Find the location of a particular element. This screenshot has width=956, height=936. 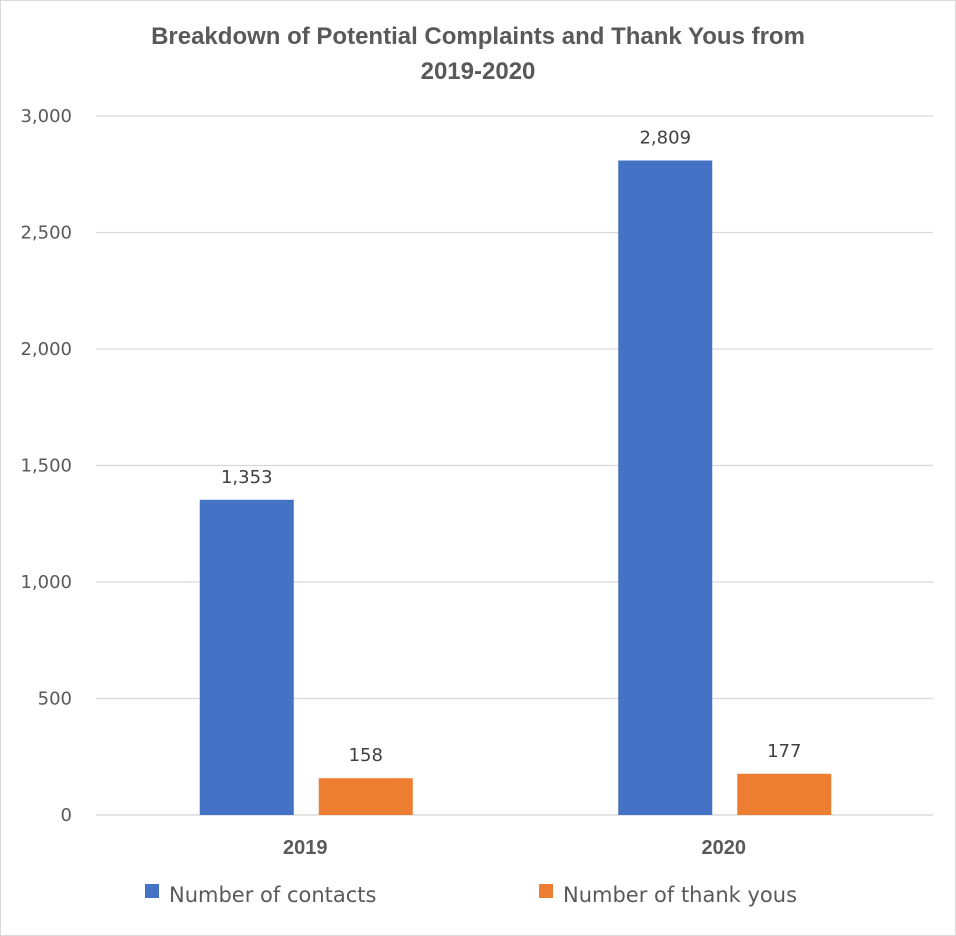

y-axis-ticks: 0 500 1,000 1,500 2,000 2,500 3,000 is located at coordinates (46, 466).